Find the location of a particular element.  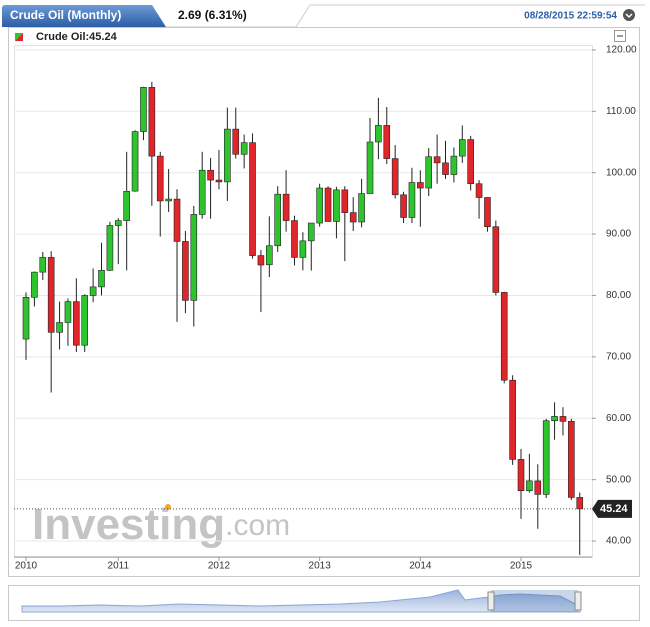

watermark: Investing.com is located at coordinates (161, 524).